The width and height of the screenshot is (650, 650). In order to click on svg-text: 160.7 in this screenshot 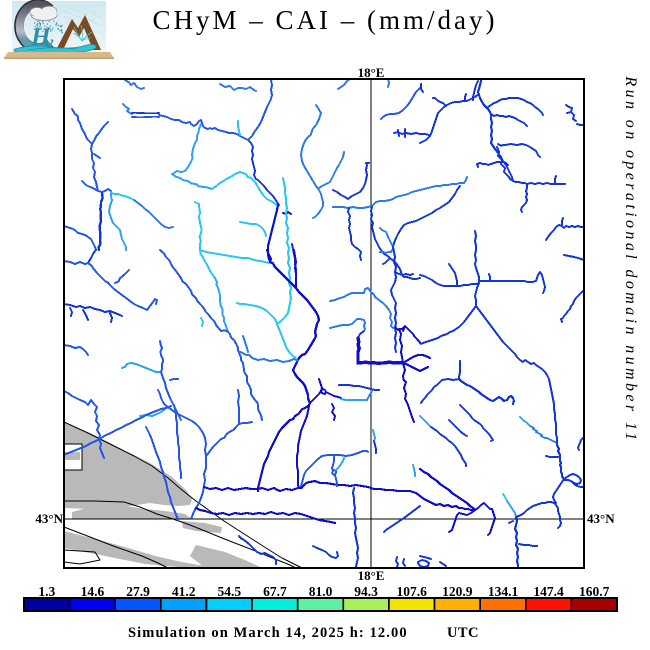, I will do `click(594, 591)`.